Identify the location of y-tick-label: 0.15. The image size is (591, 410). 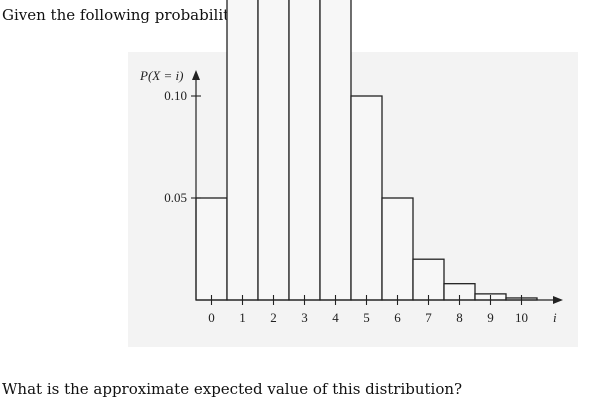
(175, 0).